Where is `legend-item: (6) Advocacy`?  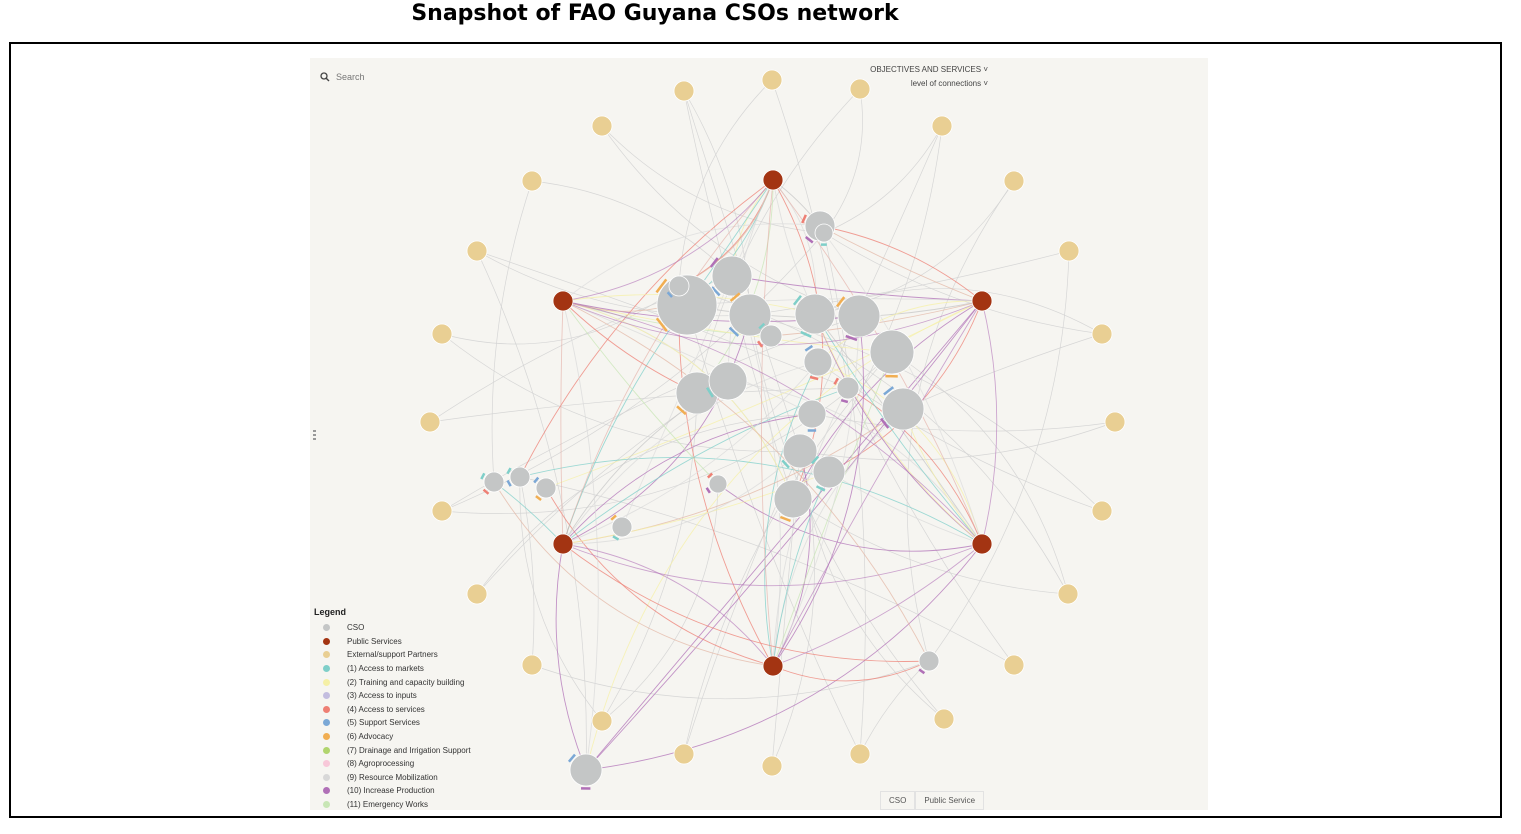
legend-item: (6) Advocacy is located at coordinates (392, 737).